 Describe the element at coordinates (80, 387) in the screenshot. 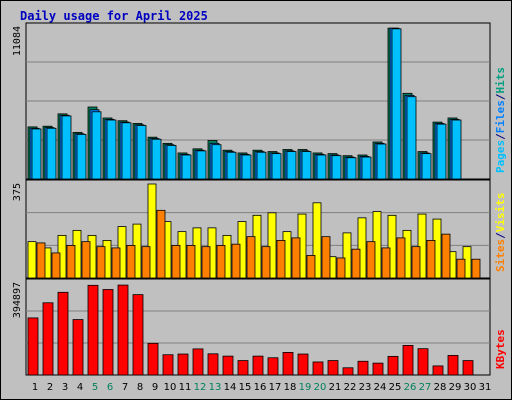

I see `x-tick-label-4: 4` at that location.